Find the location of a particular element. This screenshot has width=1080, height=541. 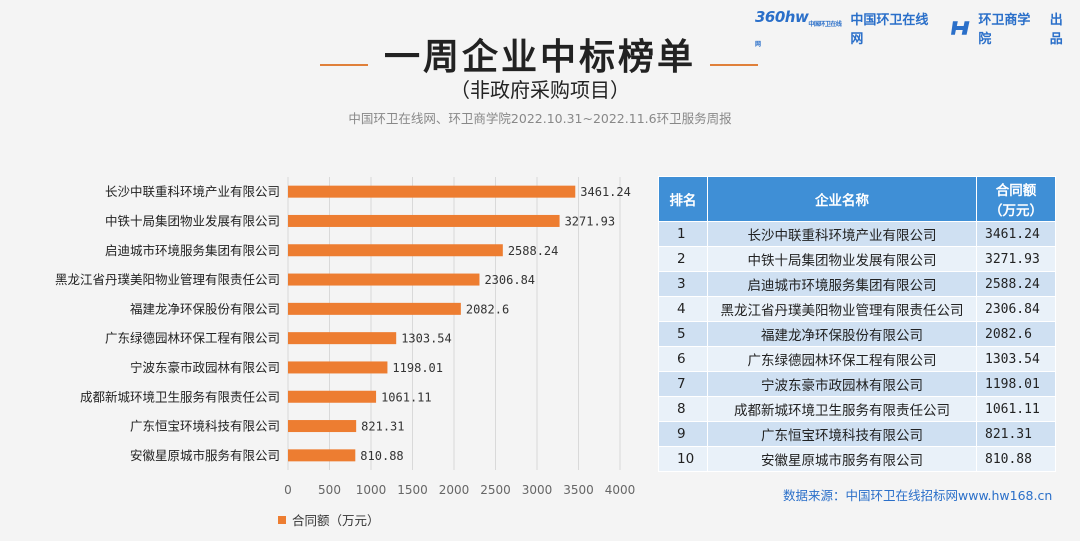

x-tick-label: 500 is located at coordinates (329, 490).